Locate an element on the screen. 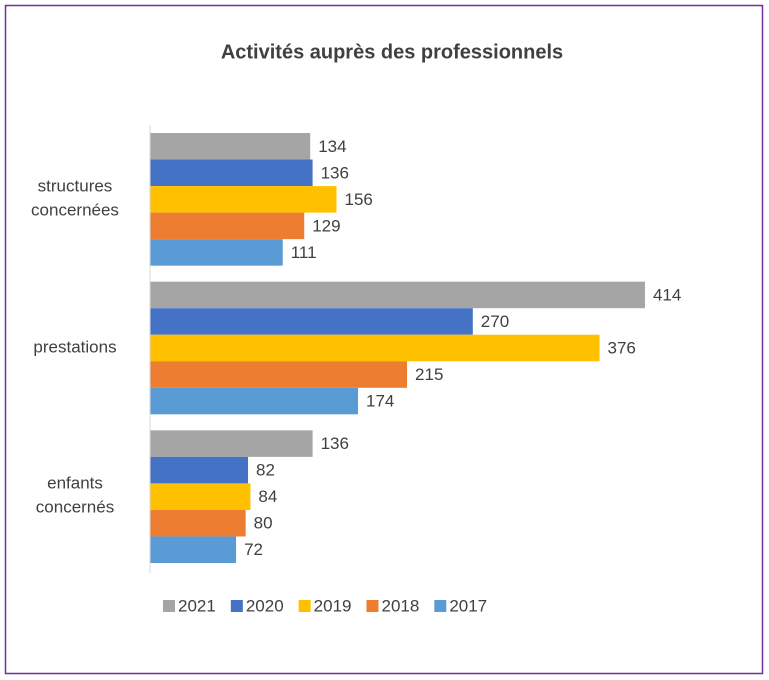 Image resolution: width=769 pixels, height=680 pixels. y-tick-label-line: concernées is located at coordinates (75, 210).